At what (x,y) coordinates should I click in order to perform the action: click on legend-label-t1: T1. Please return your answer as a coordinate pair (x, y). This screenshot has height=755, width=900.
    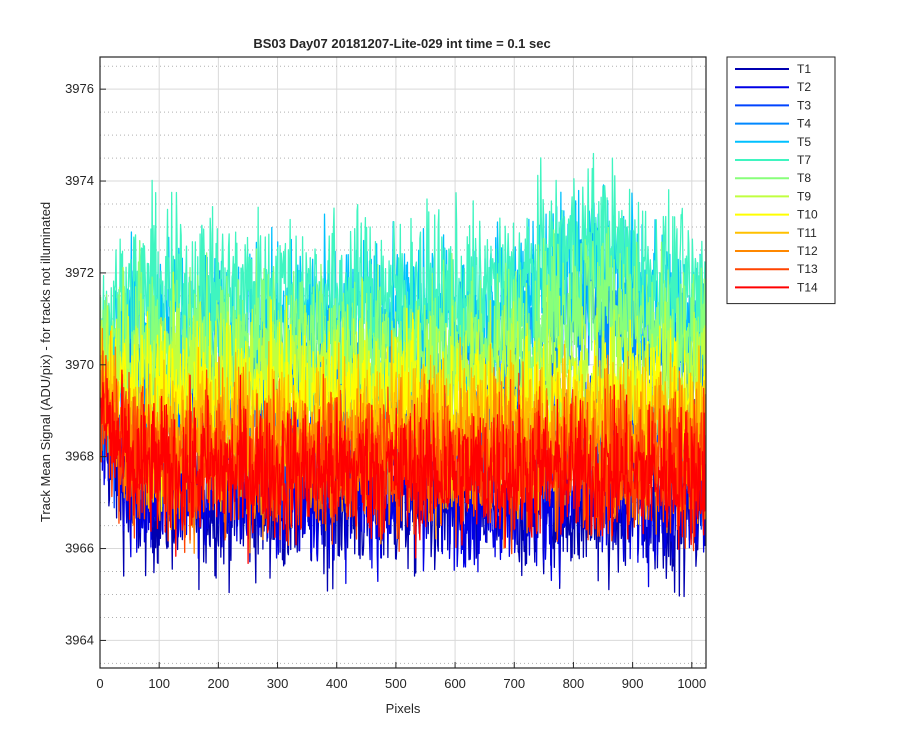
    Looking at the image, I should click on (804, 69).